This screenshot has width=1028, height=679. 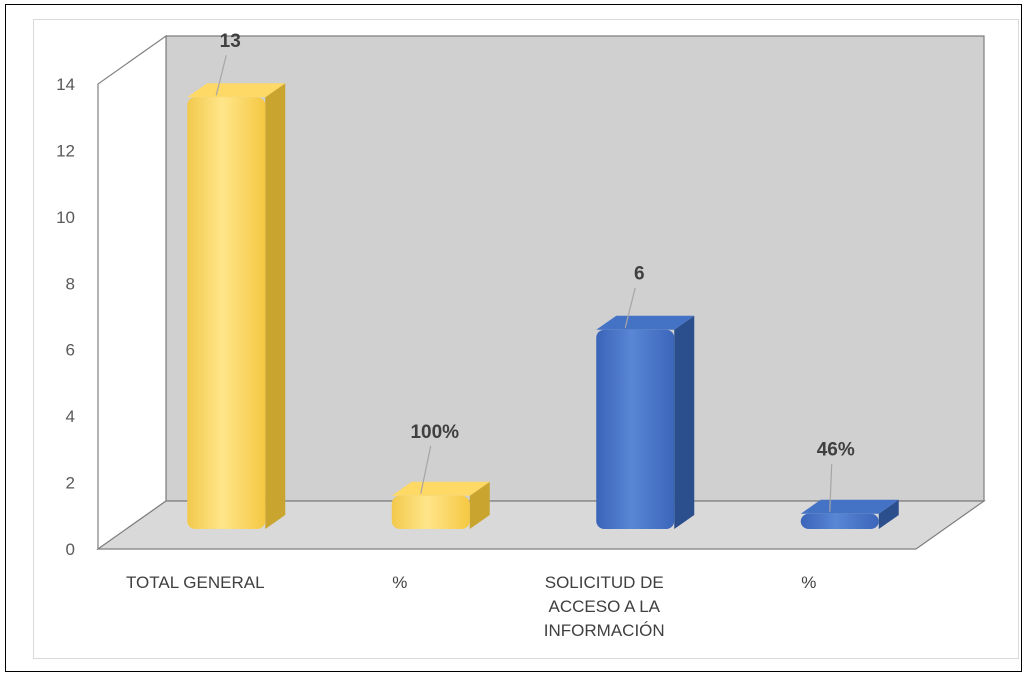 I want to click on floor, so click(x=541, y=525).